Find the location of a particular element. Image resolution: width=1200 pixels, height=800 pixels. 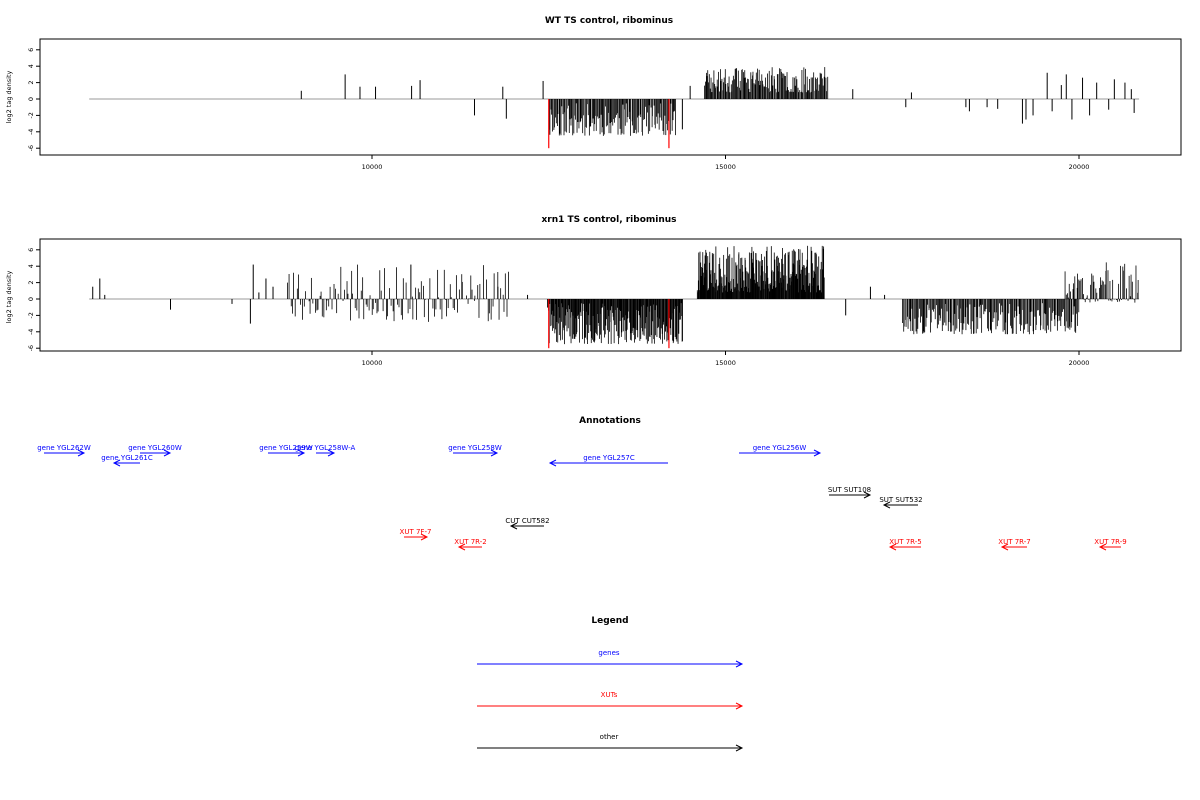

legend-panel: Legend genes XUTs other is located at coordinates (610, 684).